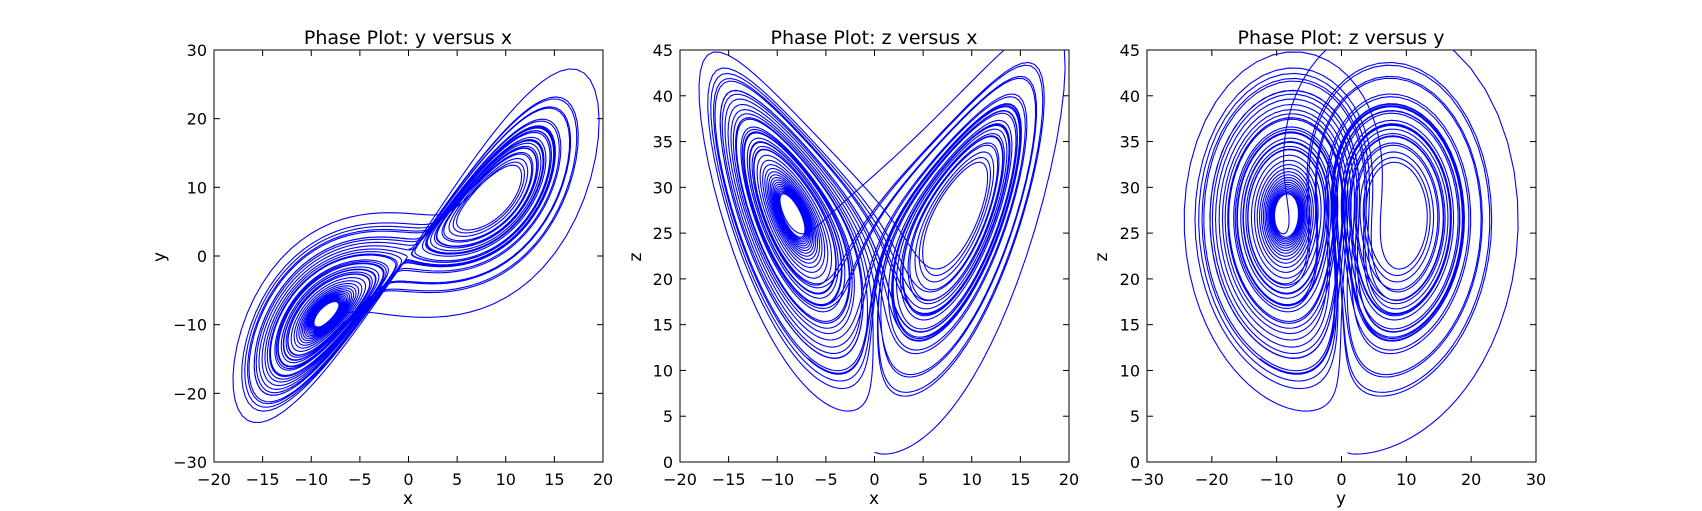 This screenshot has height=511, width=1702. I want to click on y-tick-label: −10, so click(190, 325).